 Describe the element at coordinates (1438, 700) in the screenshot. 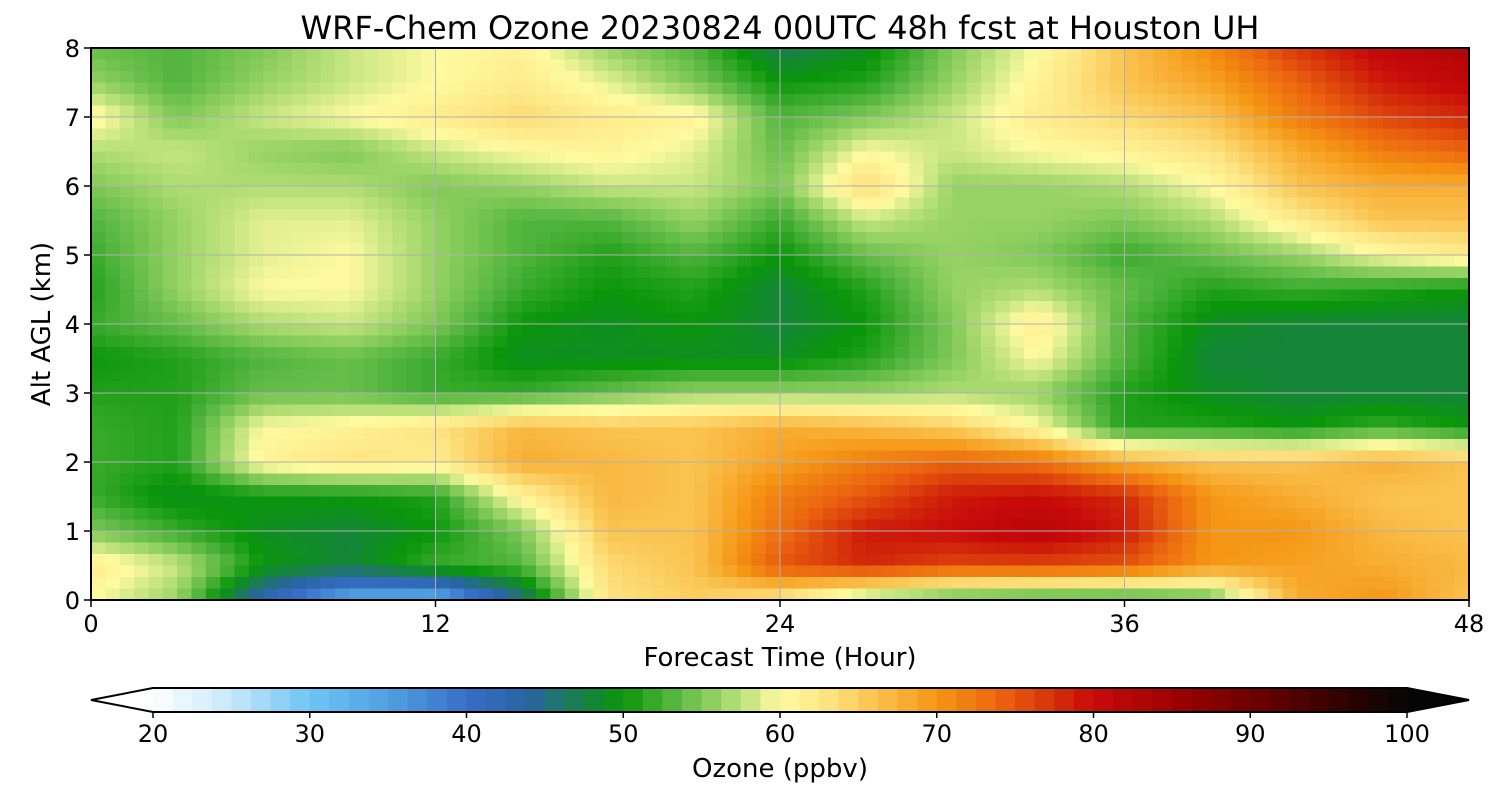

I see `colorbar-extend-high` at that location.